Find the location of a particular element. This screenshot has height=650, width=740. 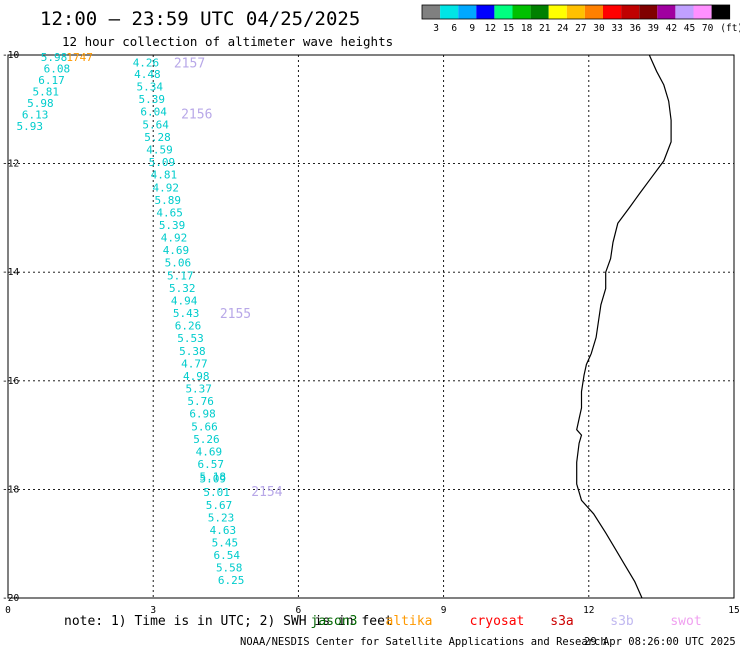

wave-height-label: 5.64 is located at coordinates (155, 125).